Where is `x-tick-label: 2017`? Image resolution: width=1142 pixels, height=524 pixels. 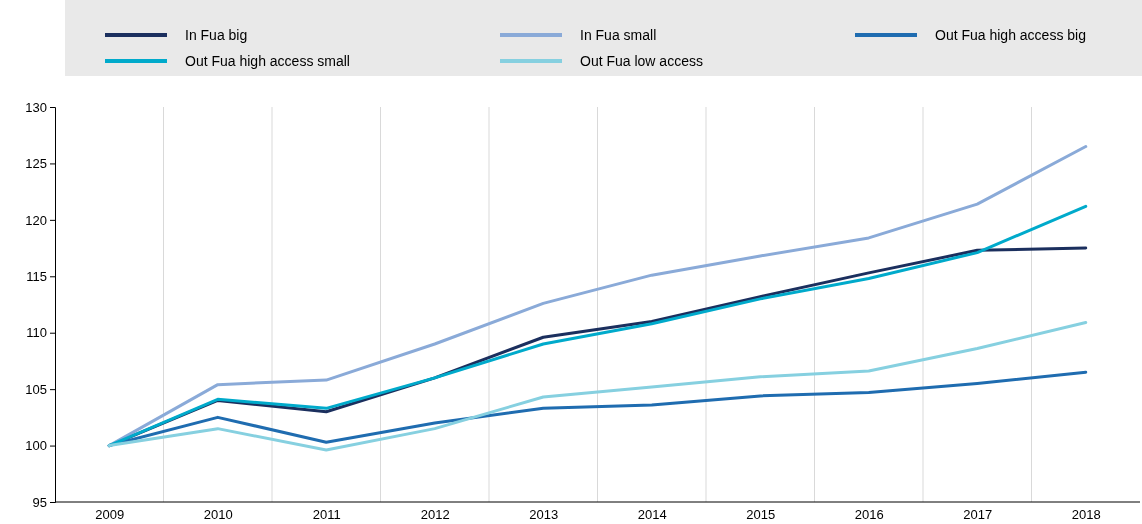 x-tick-label: 2017 is located at coordinates (978, 515).